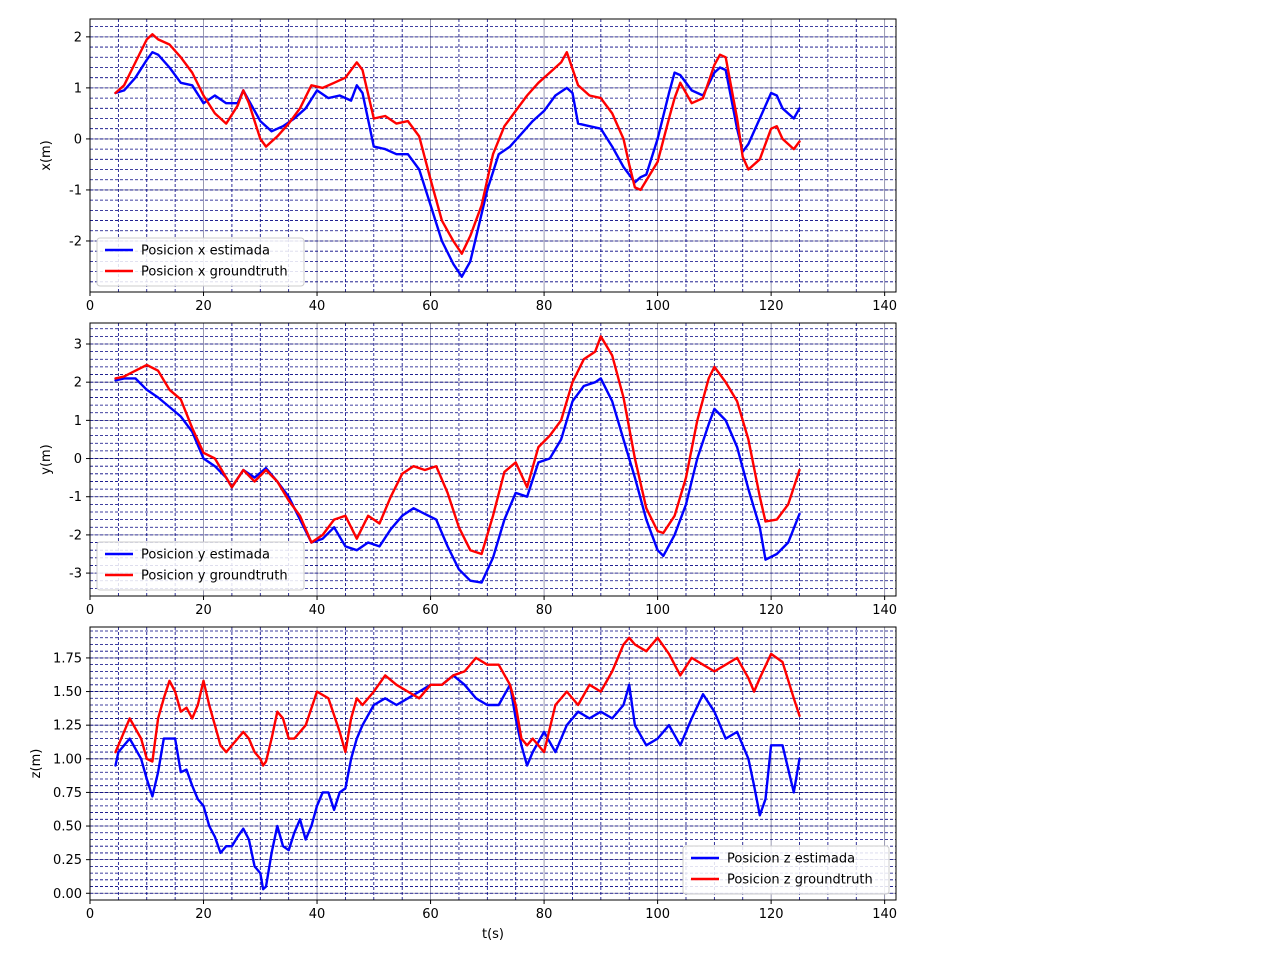 The width and height of the screenshot is (1280, 966). Describe the element at coordinates (214, 272) in the screenshot. I see `legend-label-2: Posicion x groundtruth` at that location.